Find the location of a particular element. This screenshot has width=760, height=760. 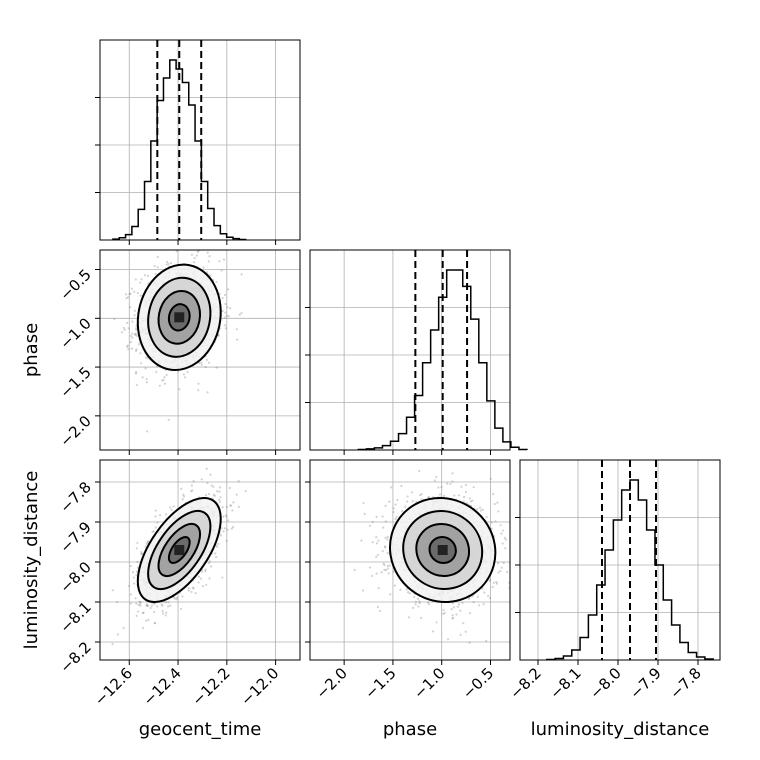

density-contour is located at coordinates (179, 317).